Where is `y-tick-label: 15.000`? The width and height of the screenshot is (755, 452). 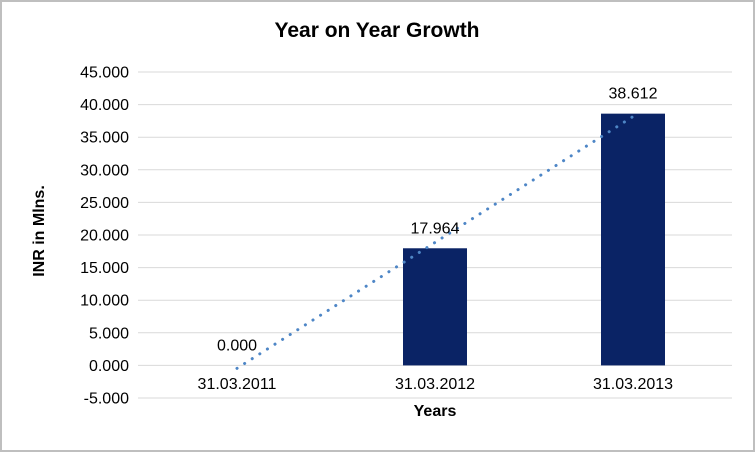
y-tick-label: 15.000 is located at coordinates (104, 268).